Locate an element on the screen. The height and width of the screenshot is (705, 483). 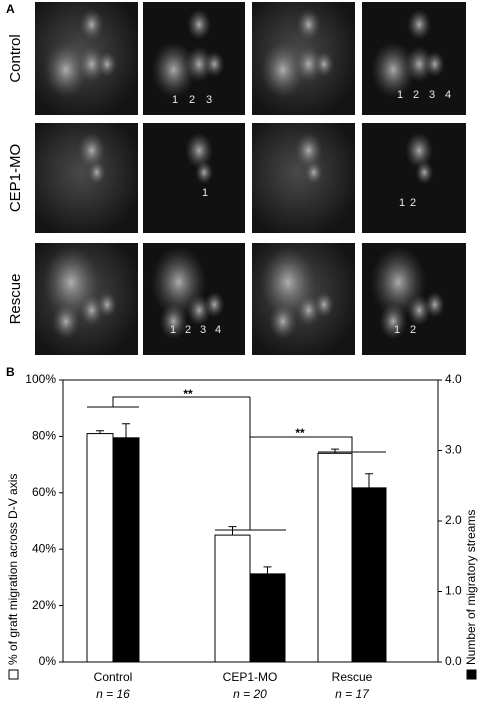
row-label: Control is located at coordinates (15, 58).